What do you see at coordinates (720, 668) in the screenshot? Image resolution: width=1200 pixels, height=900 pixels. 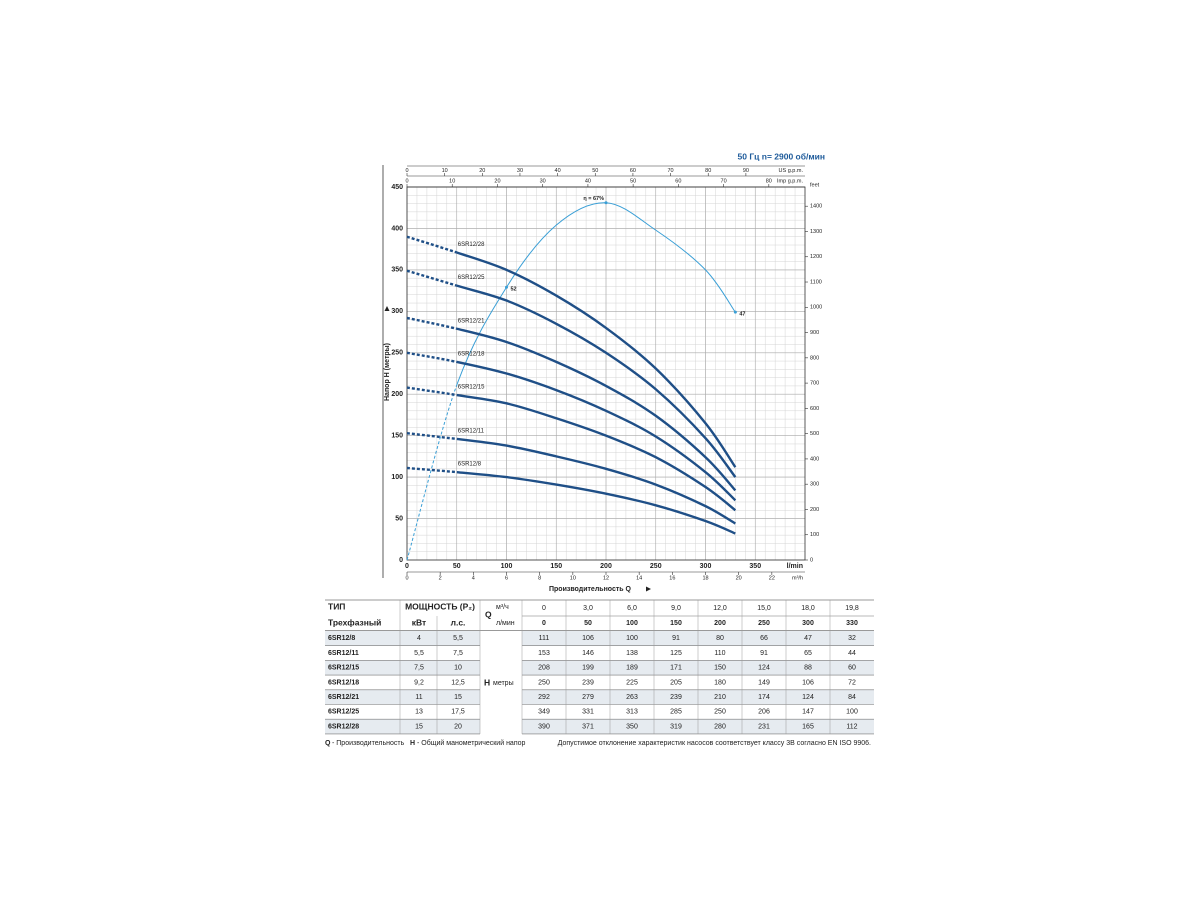 I see `table-value: 150` at bounding box center [720, 668].